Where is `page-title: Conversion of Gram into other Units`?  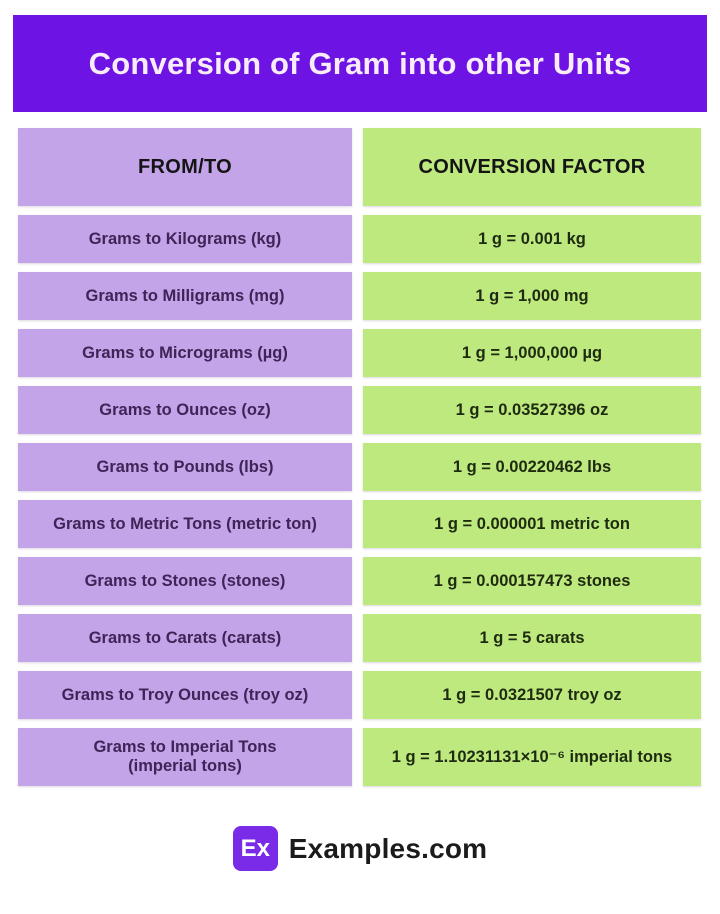
page-title: Conversion of Gram into other Units is located at coordinates (360, 63).